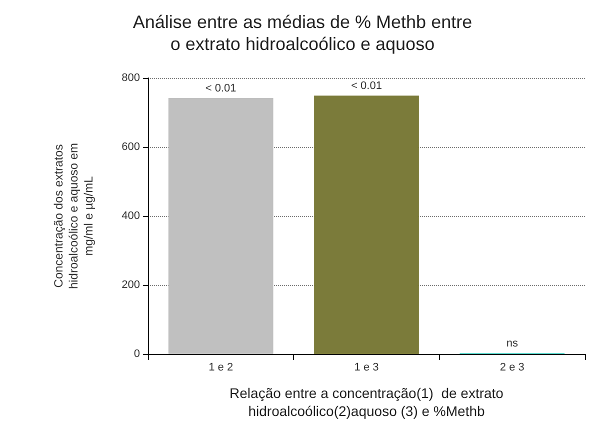 Image resolution: width=605 pixels, height=426 pixels. What do you see at coordinates (366, 368) in the screenshot?
I see `x-tick-label: 1 e 3` at bounding box center [366, 368].